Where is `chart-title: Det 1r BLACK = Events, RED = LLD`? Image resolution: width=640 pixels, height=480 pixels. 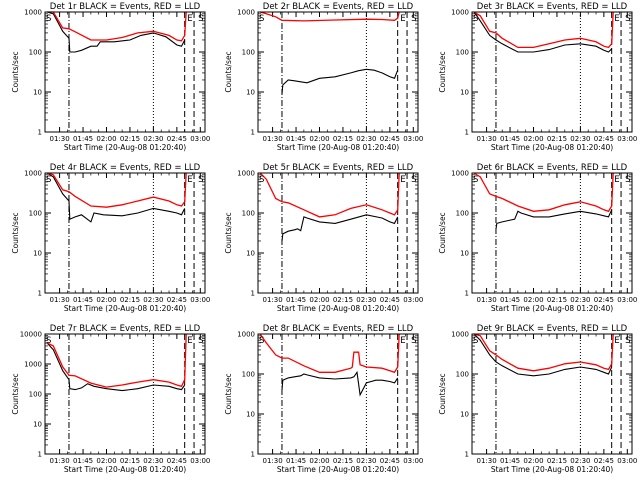
chart-title: Det 1r BLACK = Events, RED = LLD is located at coordinates (125, 7).